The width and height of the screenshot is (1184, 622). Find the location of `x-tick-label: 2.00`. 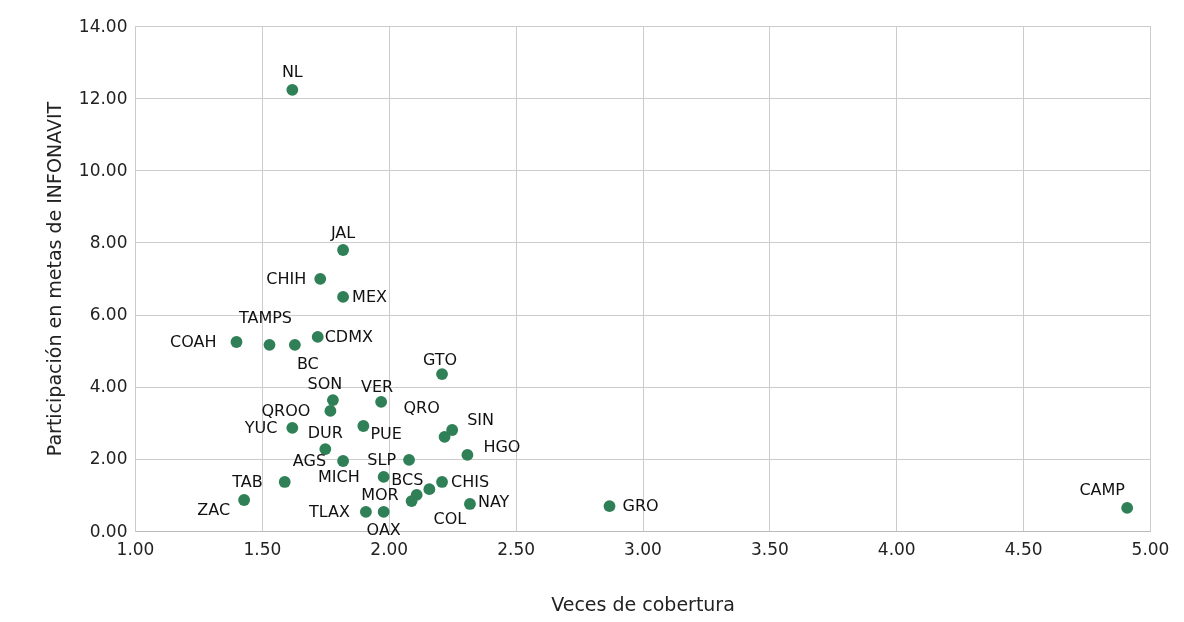

x-tick-label: 2.00 is located at coordinates (389, 548).